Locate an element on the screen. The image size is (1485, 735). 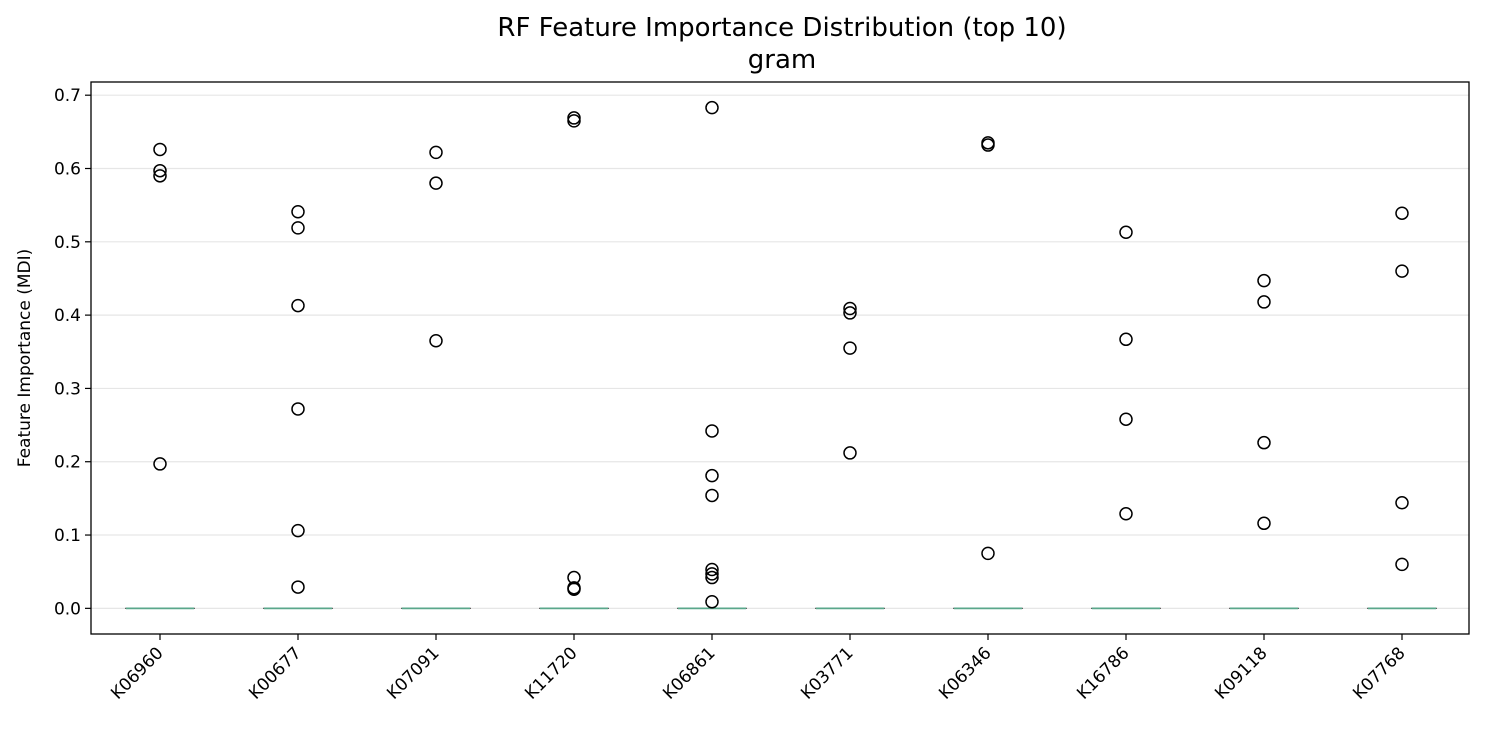
x-tick-label: K06861 is located at coordinates (689, 673).